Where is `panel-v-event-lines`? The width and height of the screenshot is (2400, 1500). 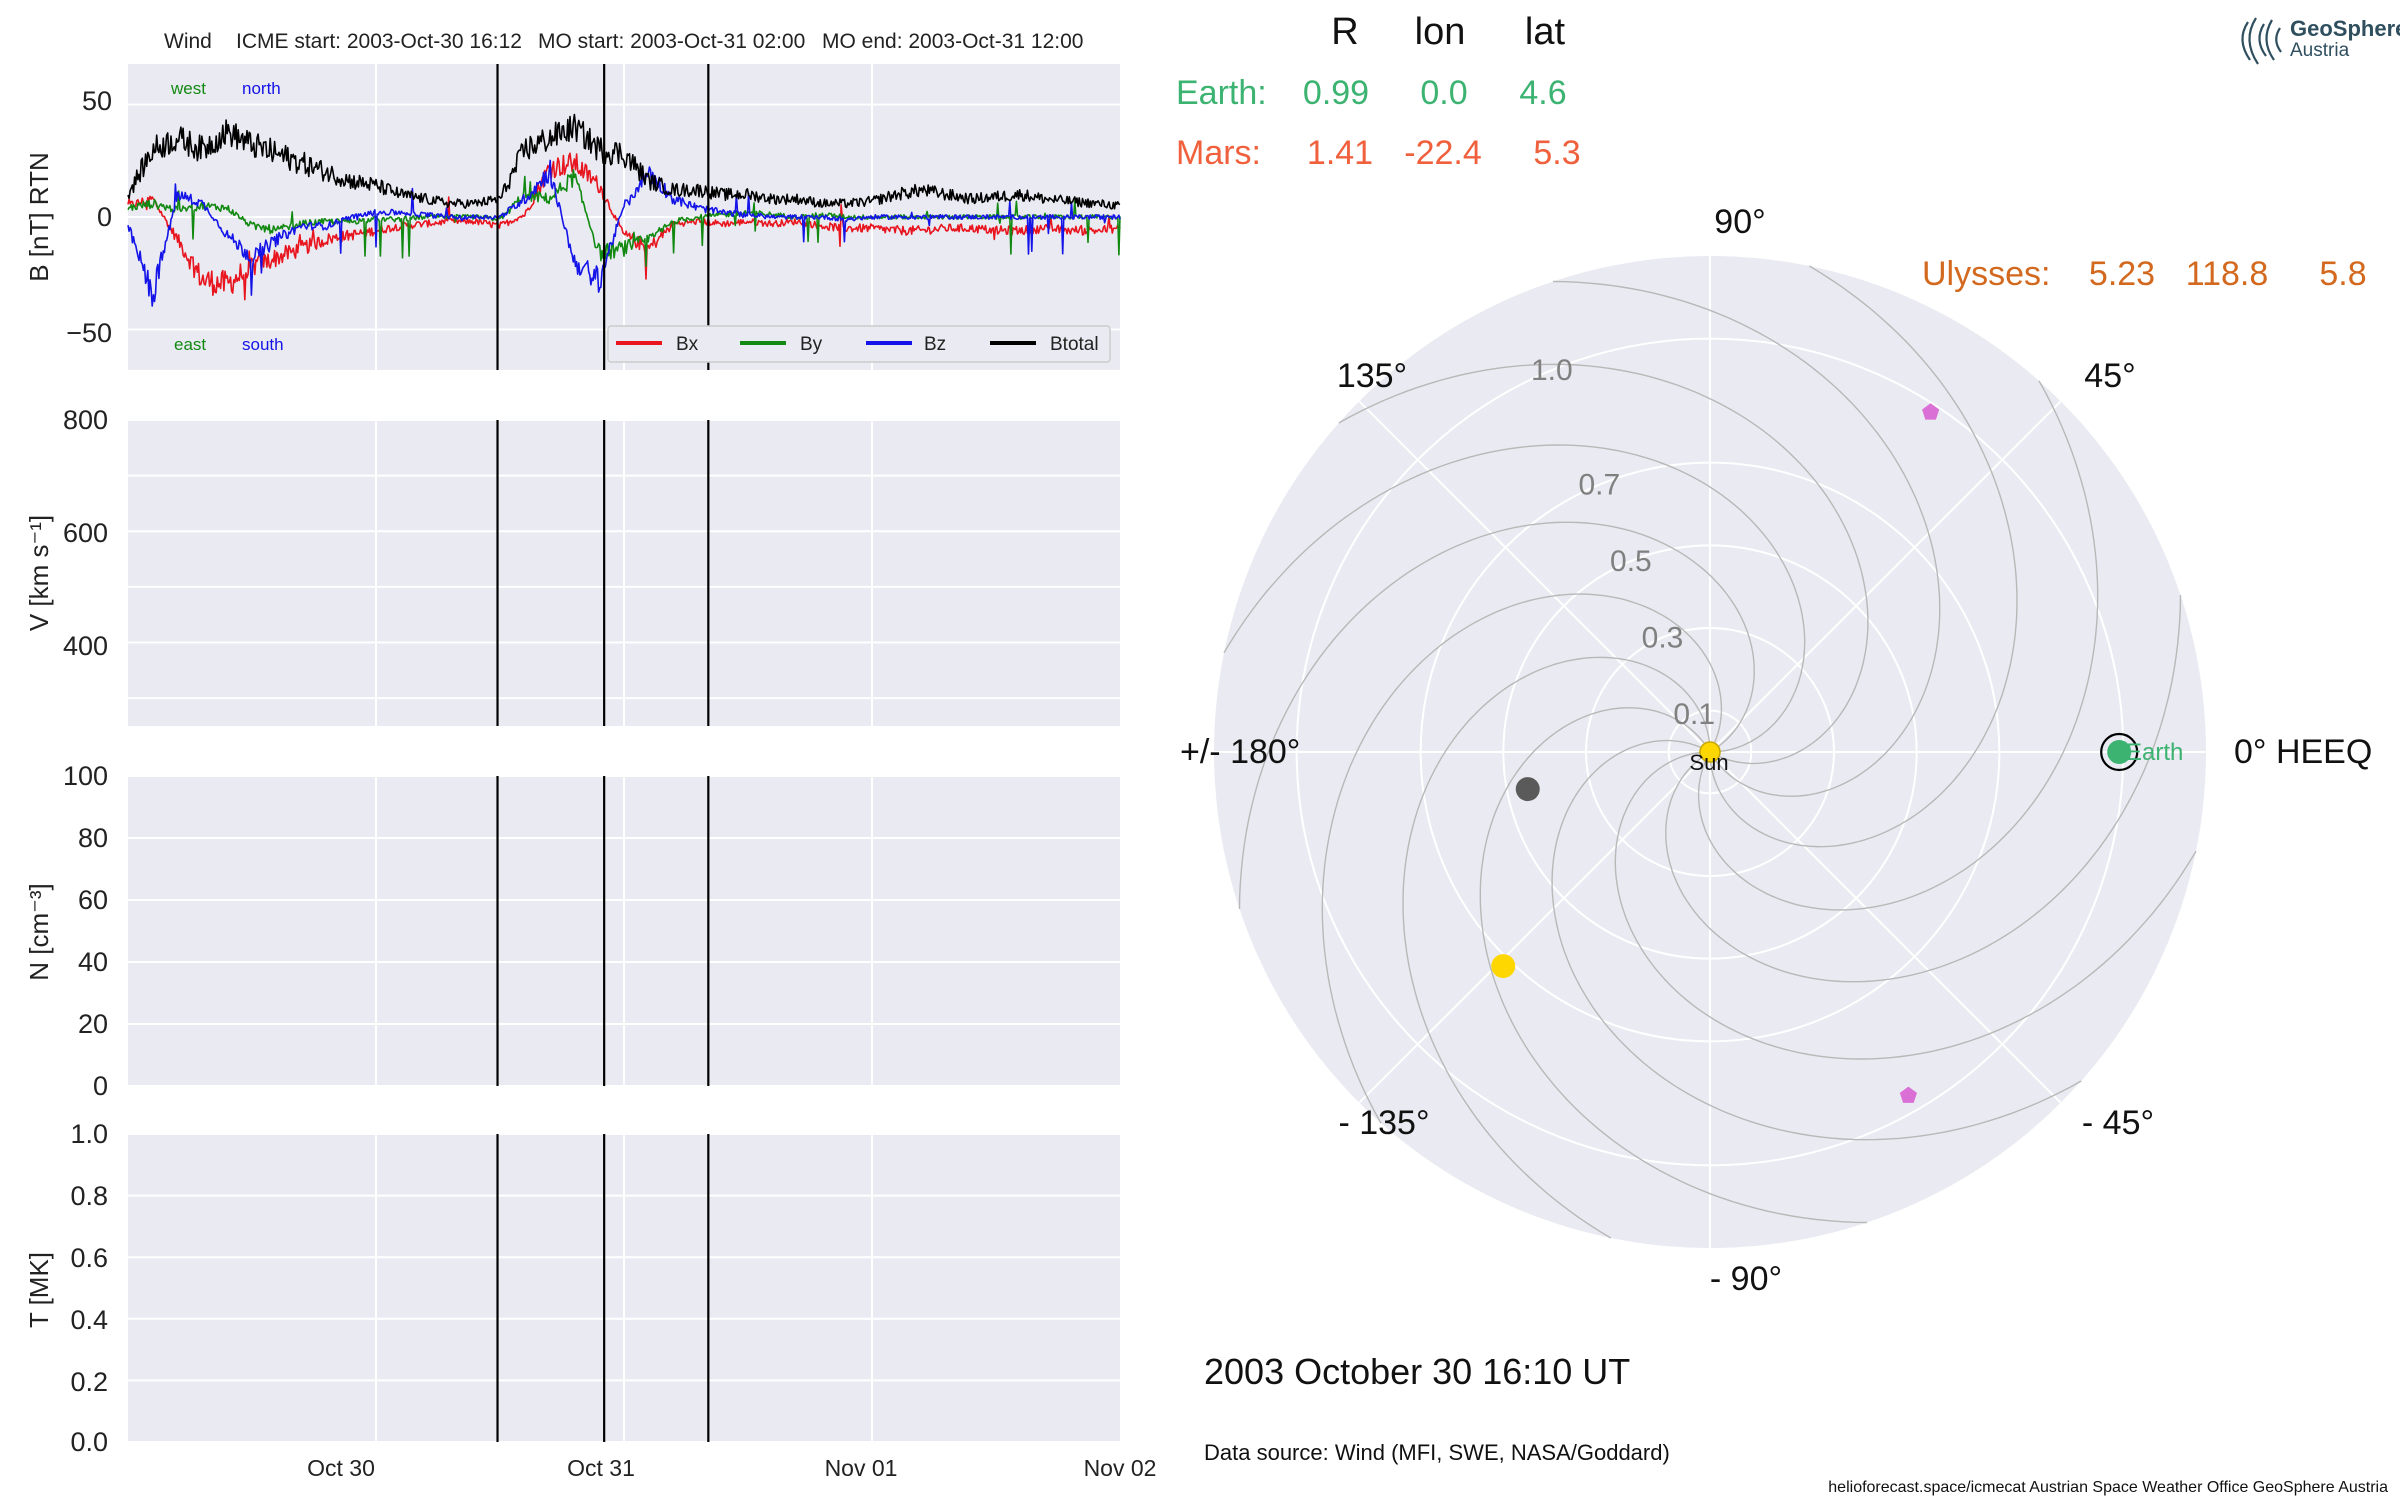
panel-v-event-lines is located at coordinates (603, 573).